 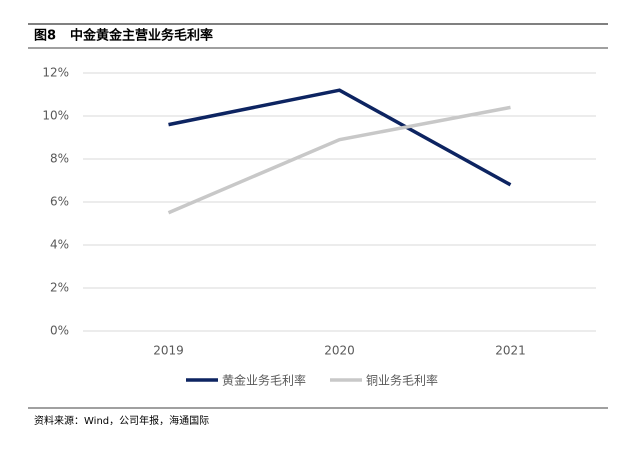 I want to click on figure-label: 图8, so click(x=45, y=36).